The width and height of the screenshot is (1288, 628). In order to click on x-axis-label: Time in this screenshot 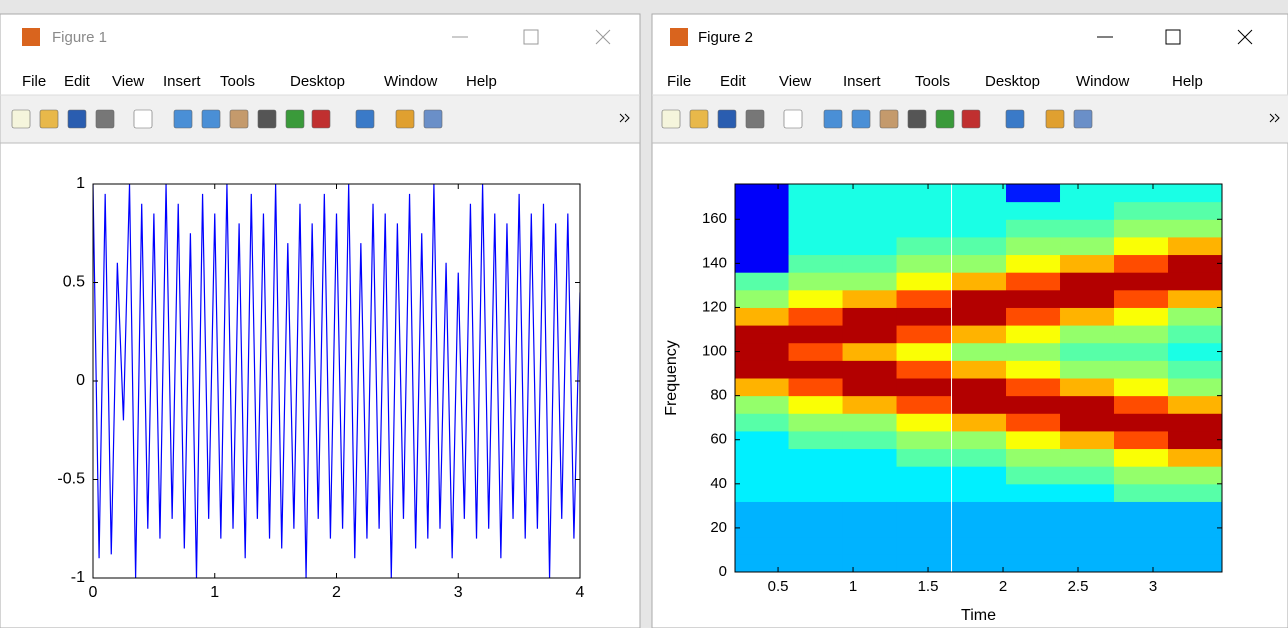, I will do `click(978, 615)`.